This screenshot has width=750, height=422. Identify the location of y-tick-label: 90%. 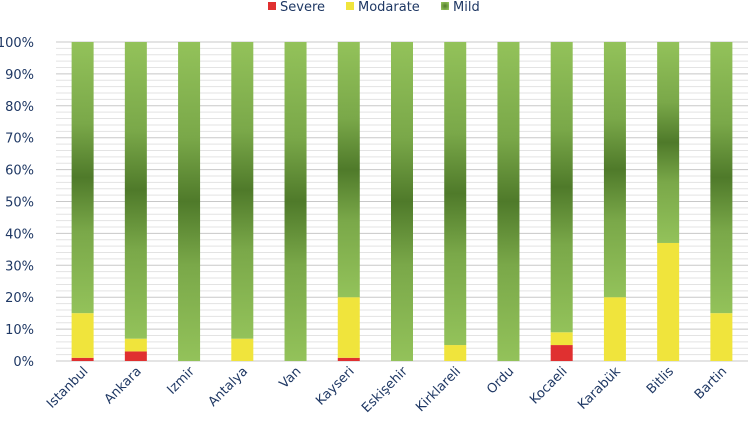
(19, 75).